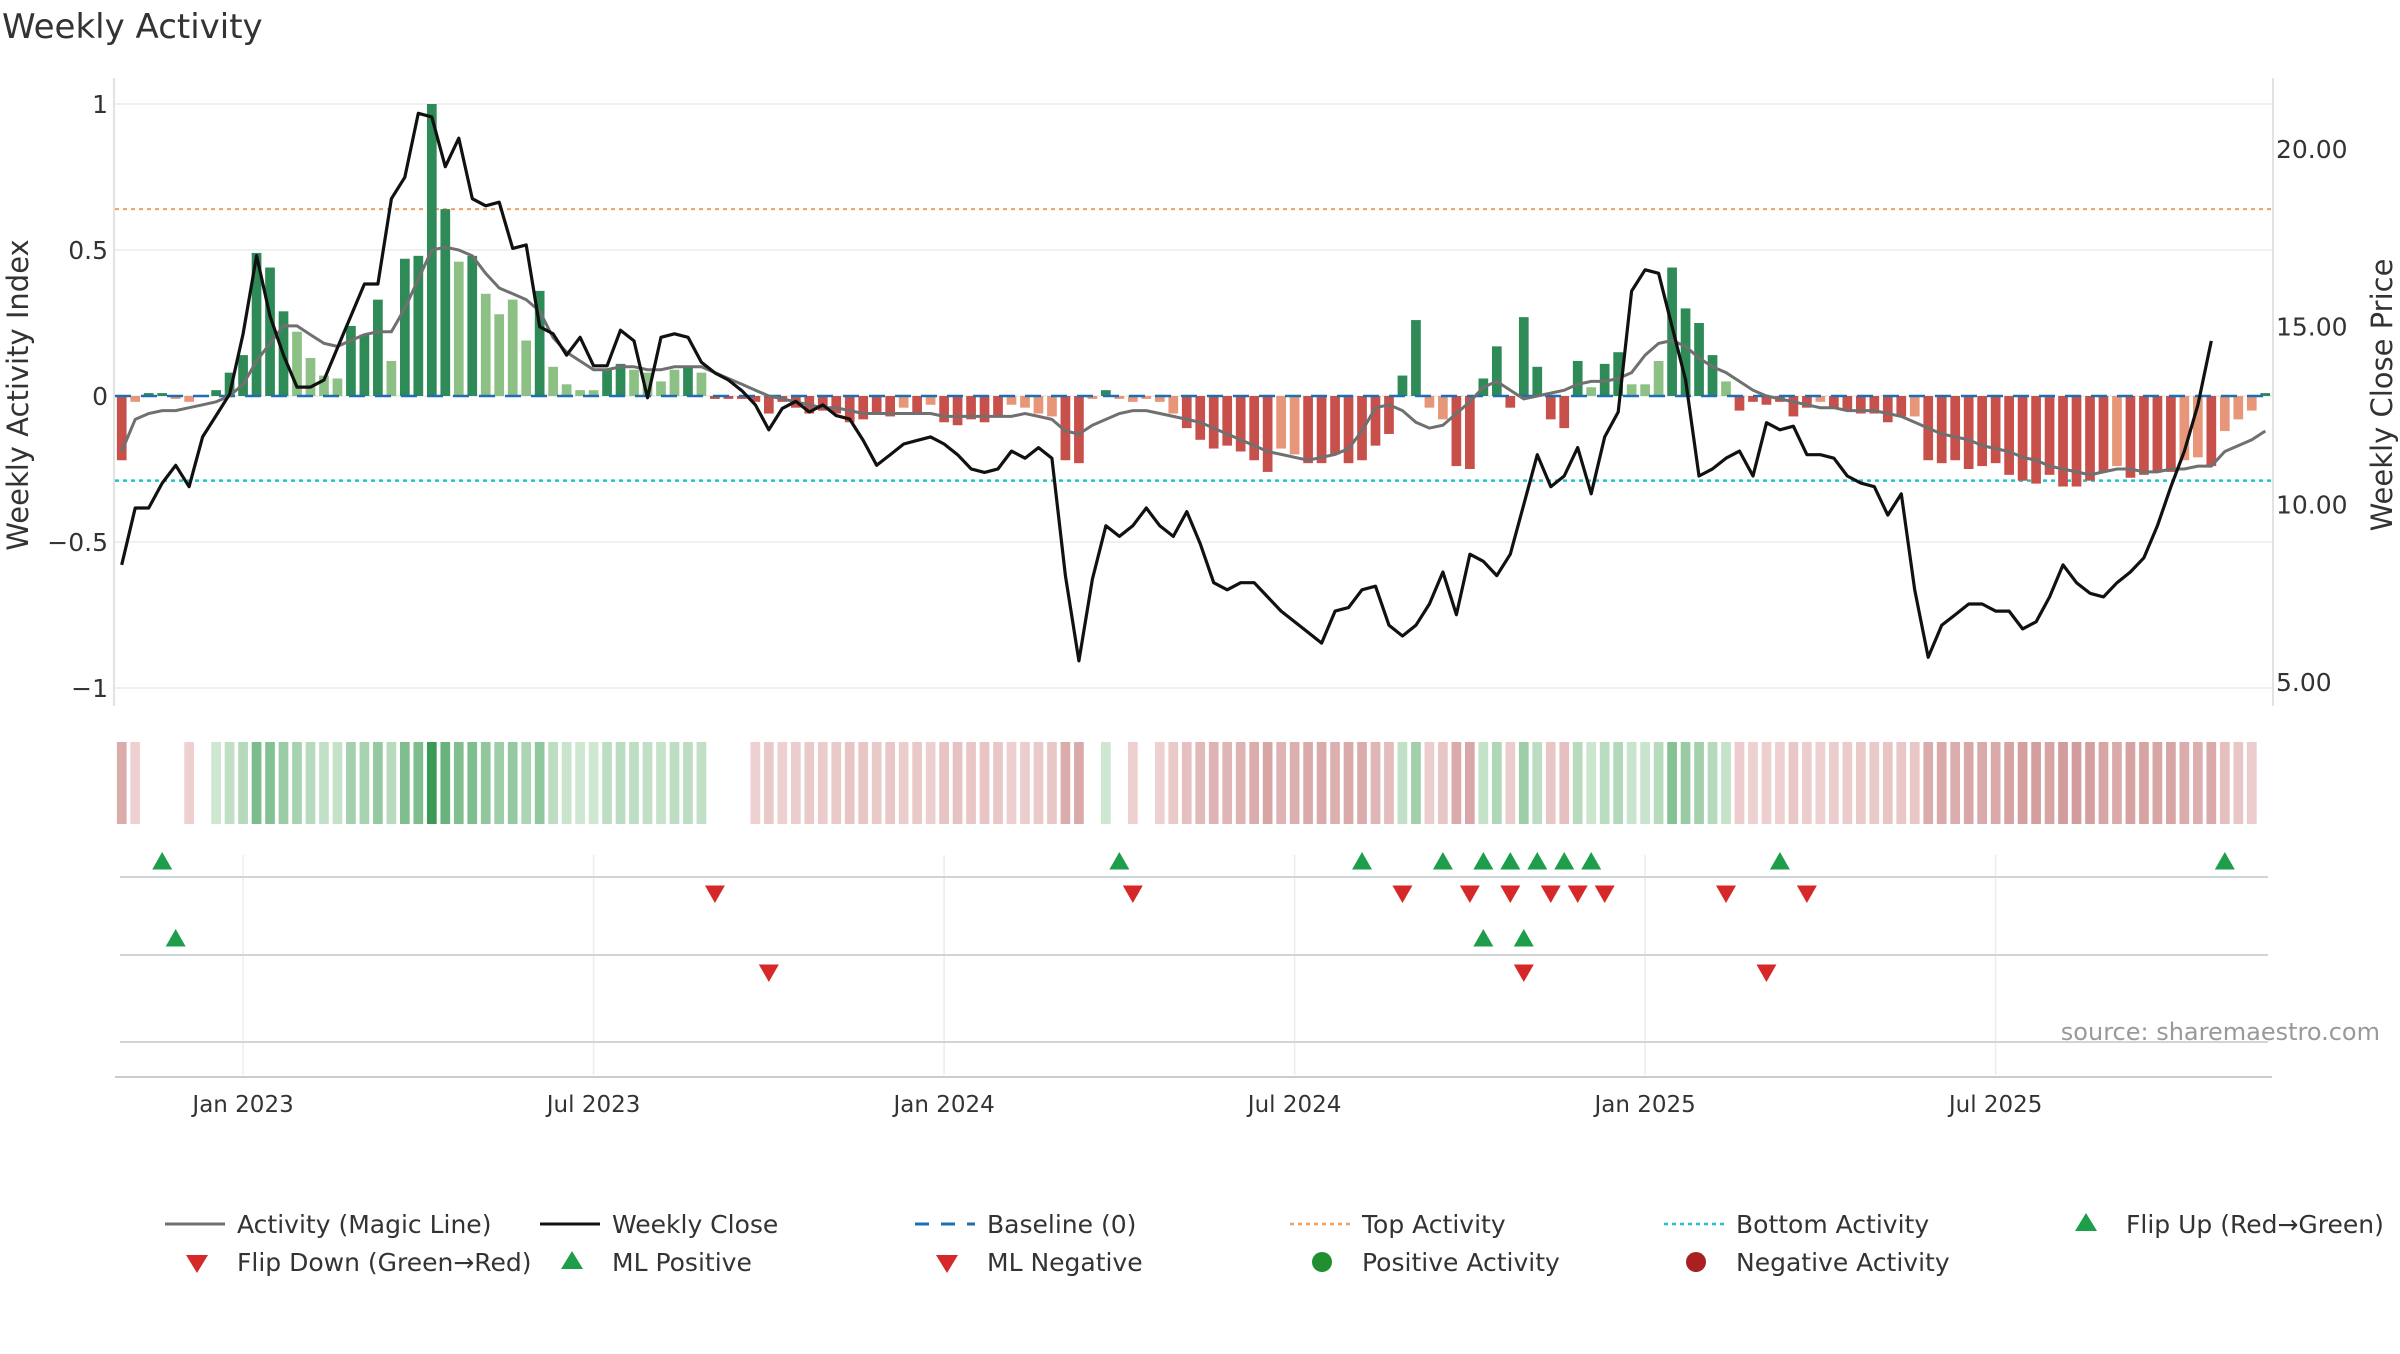  I want to click on right-tick-label: 10.00, so click(2312, 504).